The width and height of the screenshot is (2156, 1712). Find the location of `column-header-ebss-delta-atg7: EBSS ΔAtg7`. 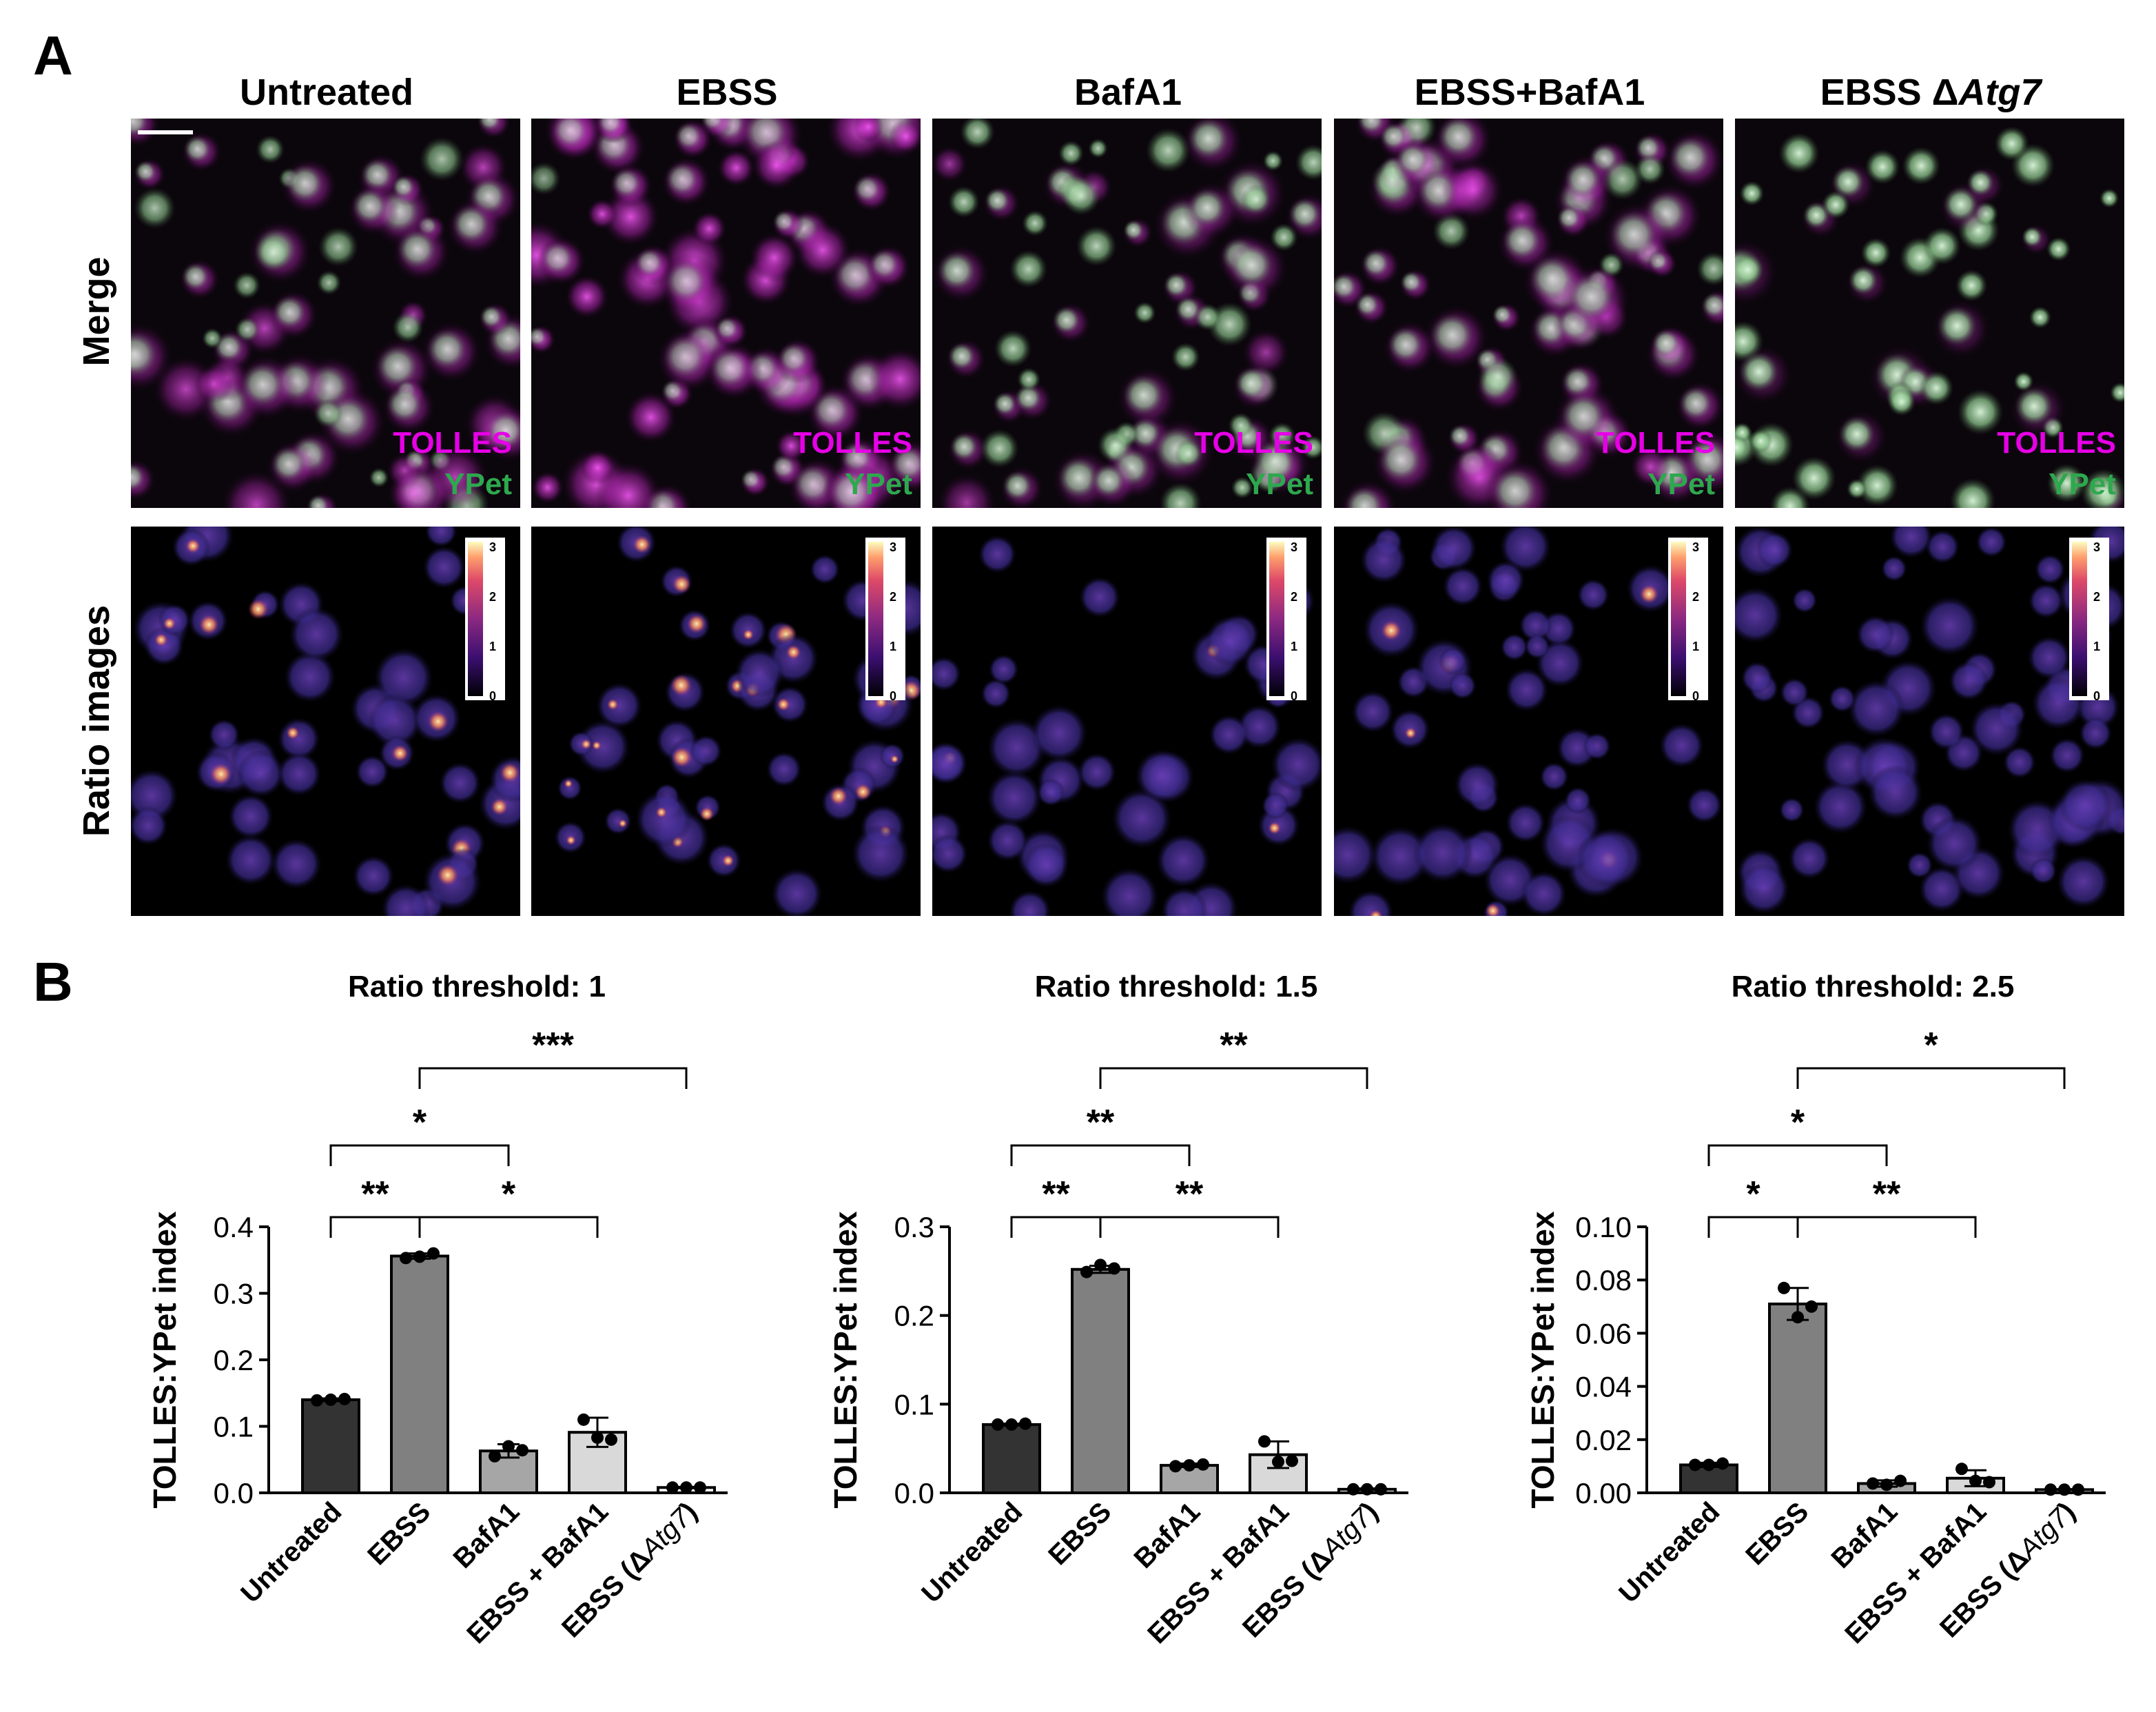

column-header-ebss-delta-atg7: EBSS ΔAtg7 is located at coordinates (1932, 92).